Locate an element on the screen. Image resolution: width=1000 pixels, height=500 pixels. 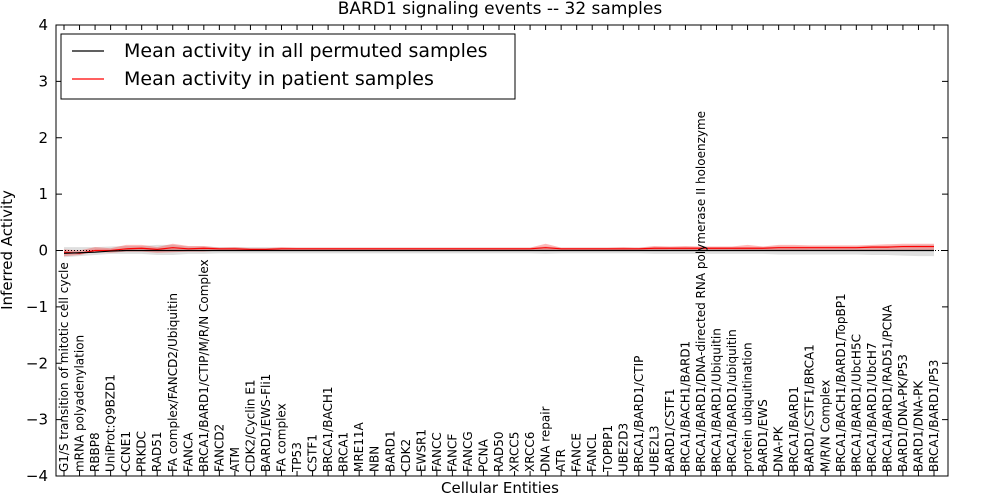
x-category-label: BARD1/CSTF1 is located at coordinates (670, 430).